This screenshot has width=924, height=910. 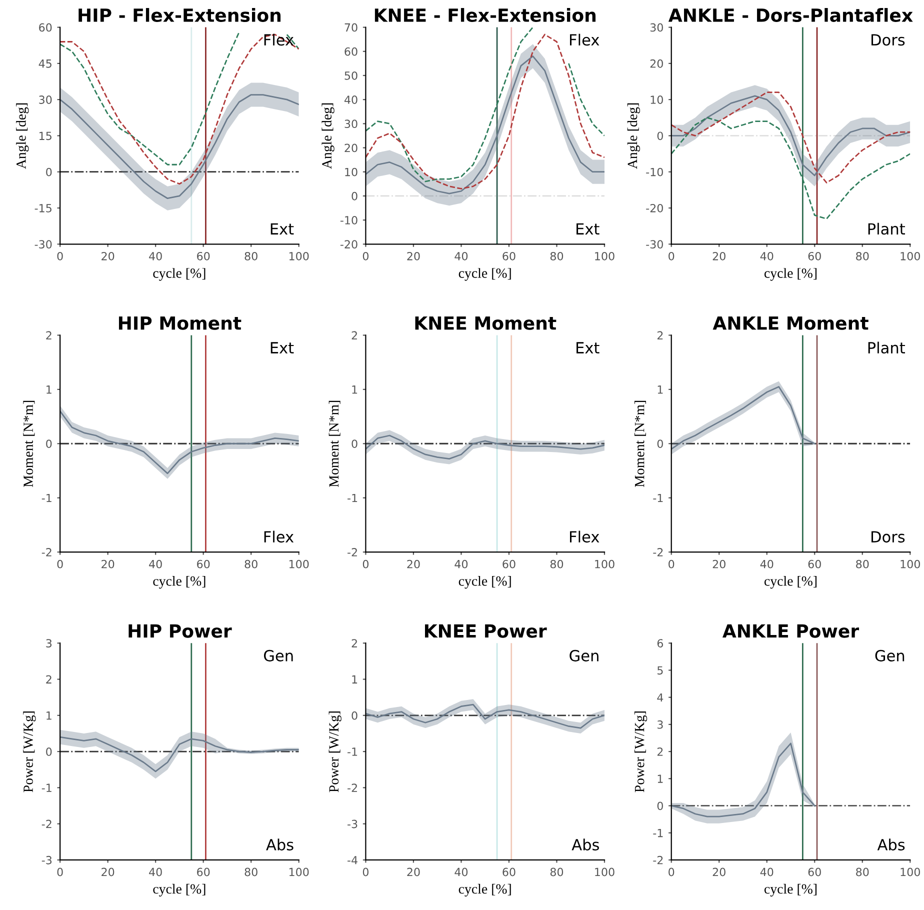 I want to click on y-tick-label: 3, so click(x=49, y=643).